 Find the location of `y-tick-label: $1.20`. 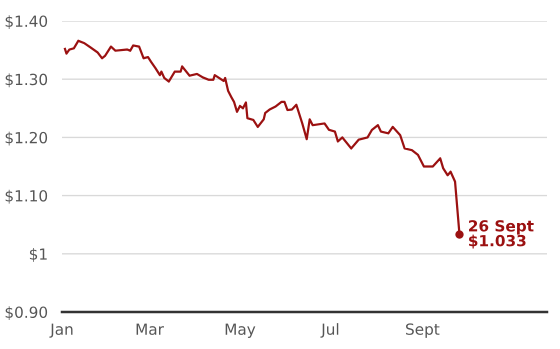

y-tick-label: $1.20 is located at coordinates (27, 139).